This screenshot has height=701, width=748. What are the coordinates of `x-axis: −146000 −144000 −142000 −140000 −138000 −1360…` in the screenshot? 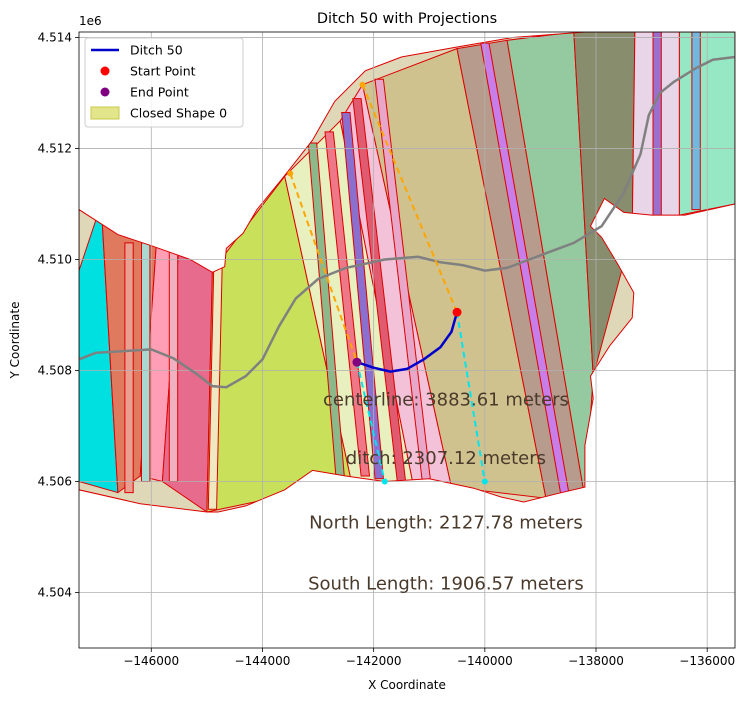 It's located at (429, 658).